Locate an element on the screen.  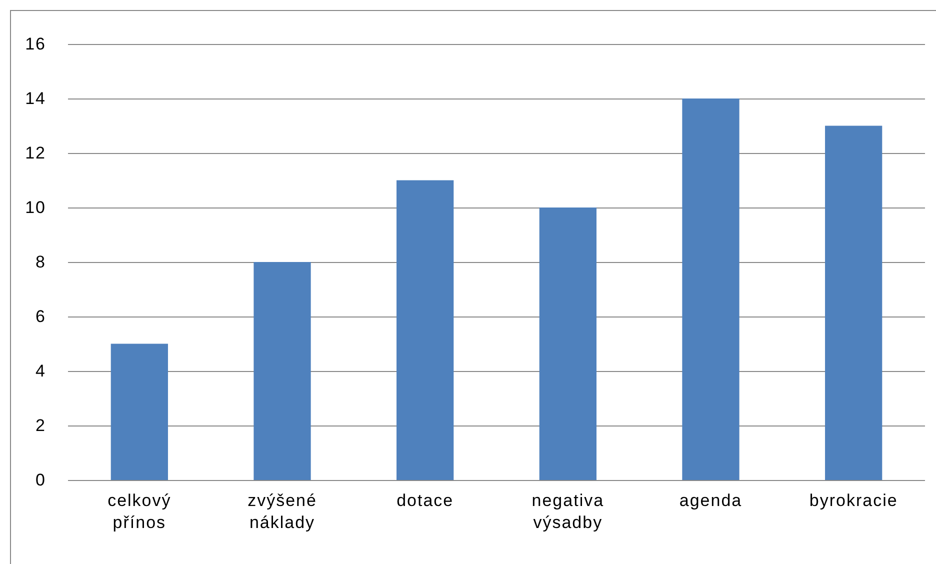
x-tick-label: zvýšené náklady is located at coordinates (282, 511).